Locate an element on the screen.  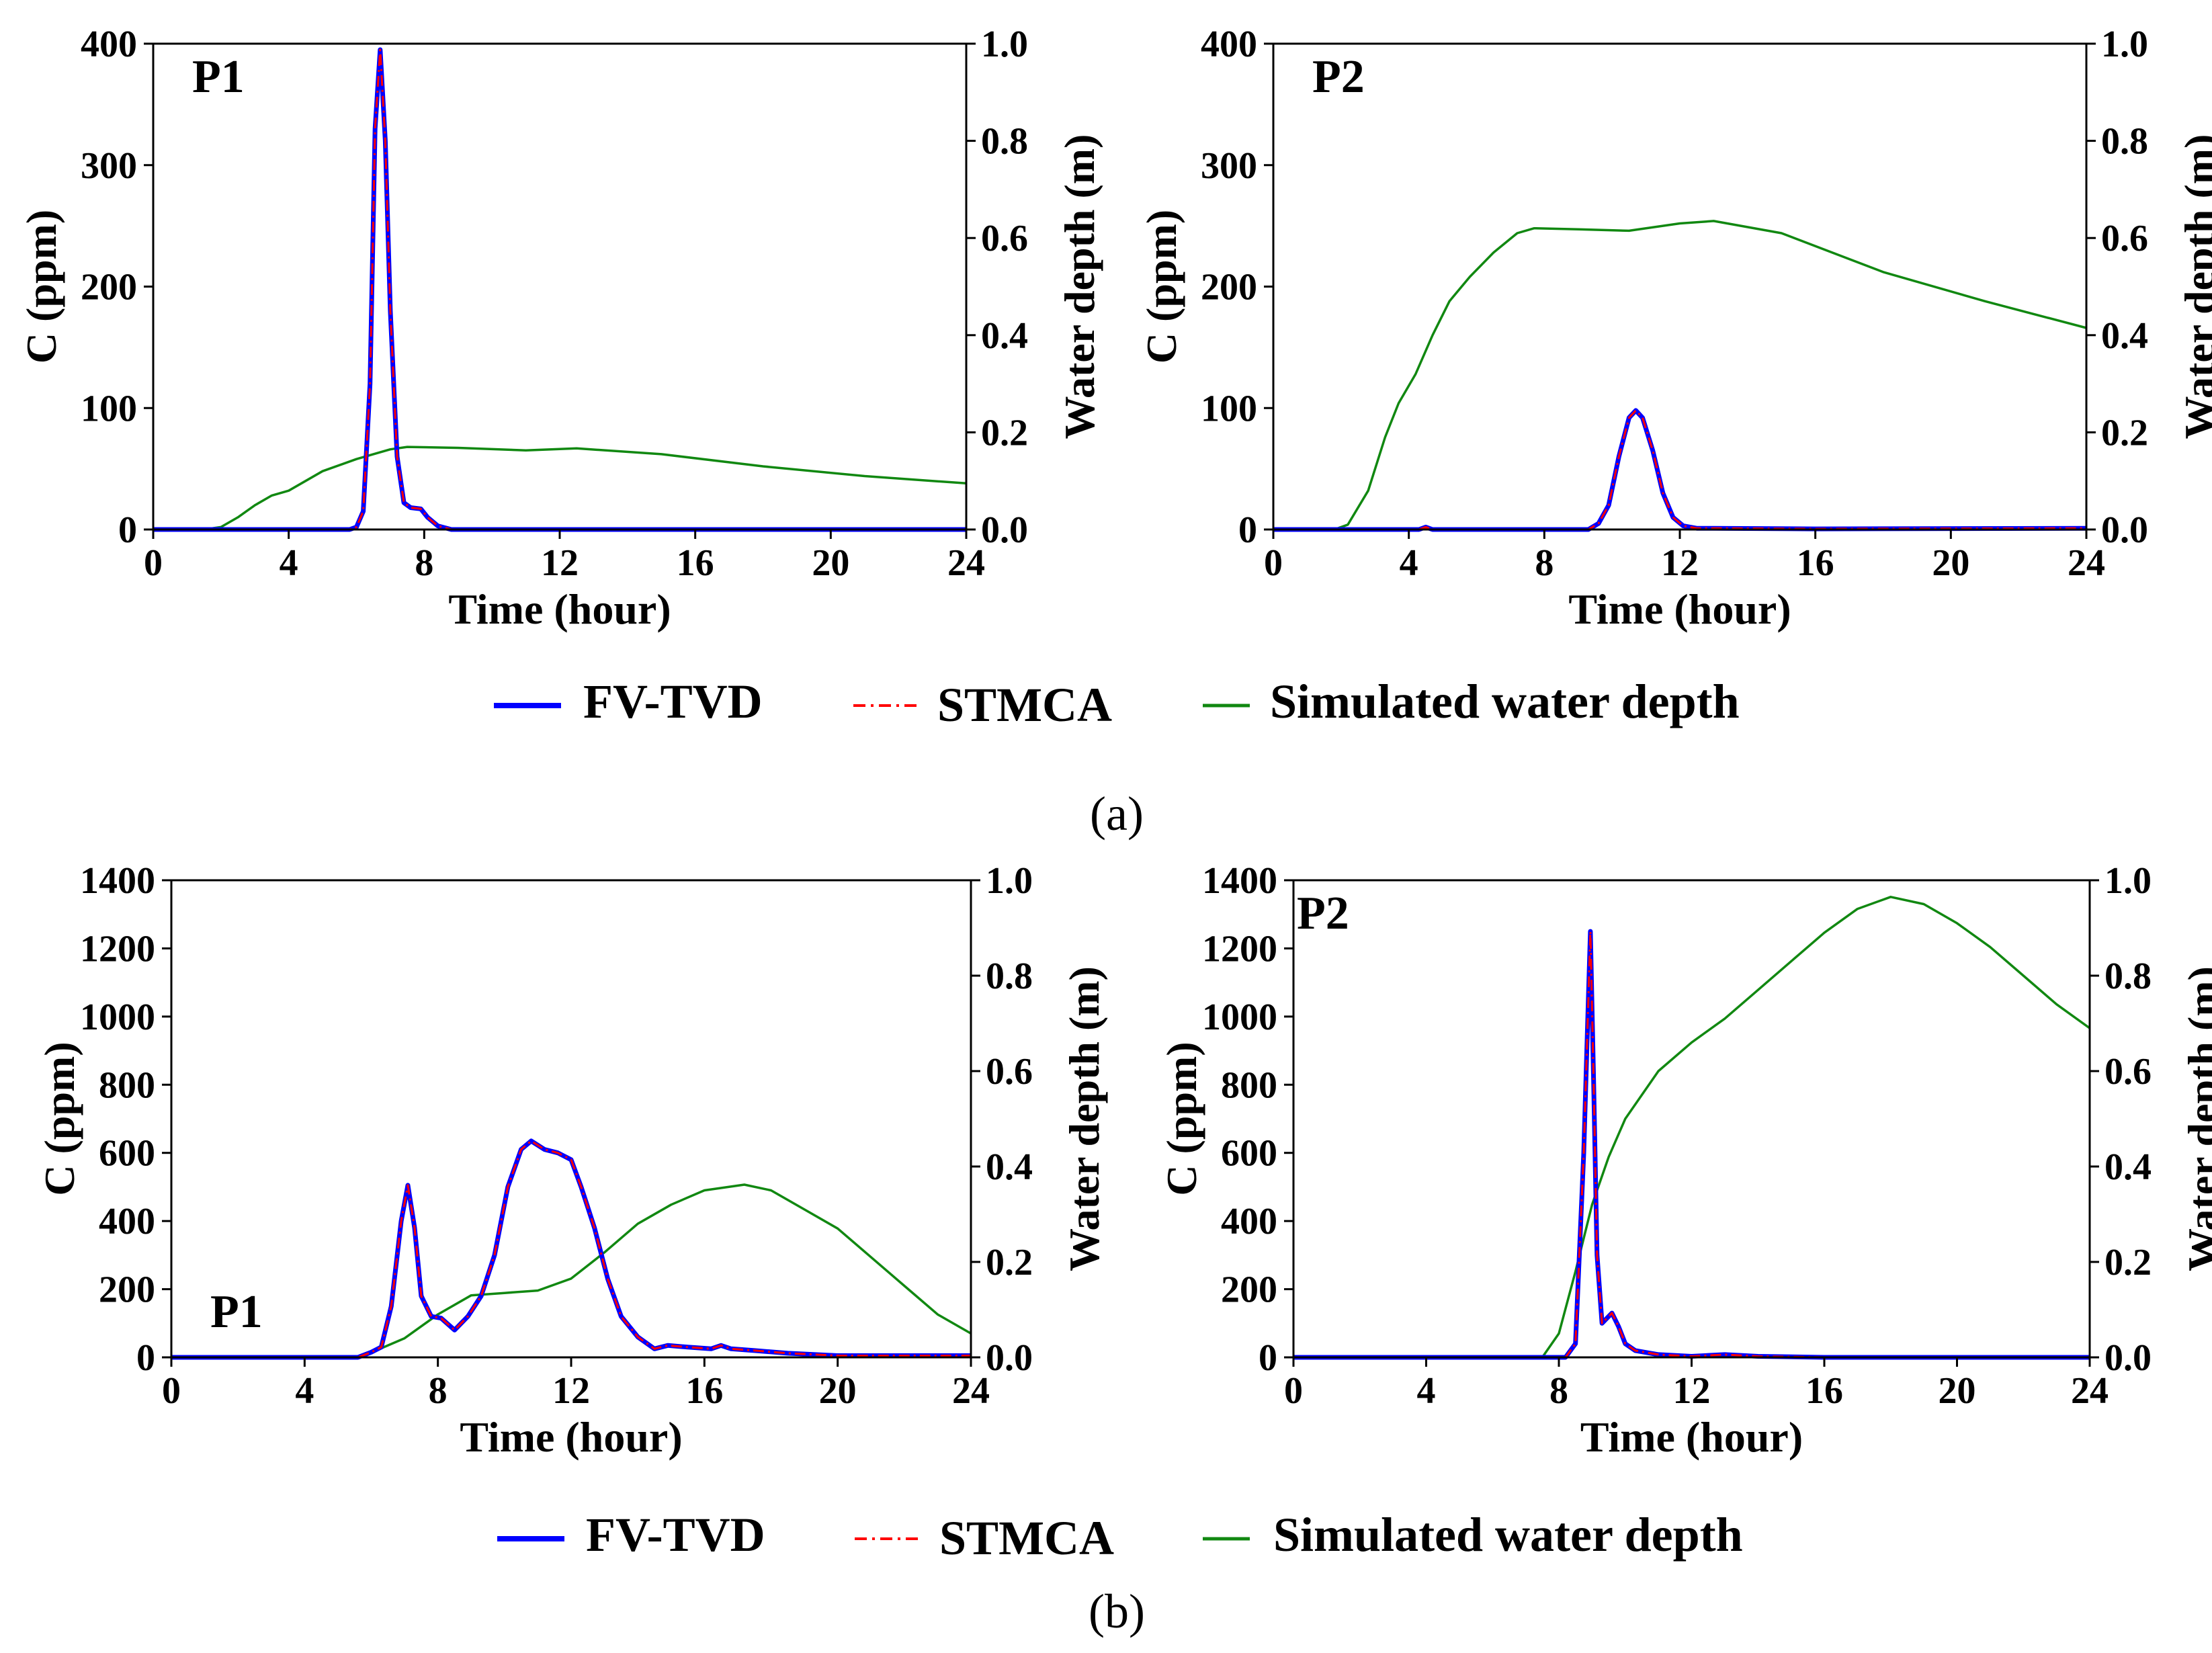
y-tick-label: 100 is located at coordinates (1229, 408).